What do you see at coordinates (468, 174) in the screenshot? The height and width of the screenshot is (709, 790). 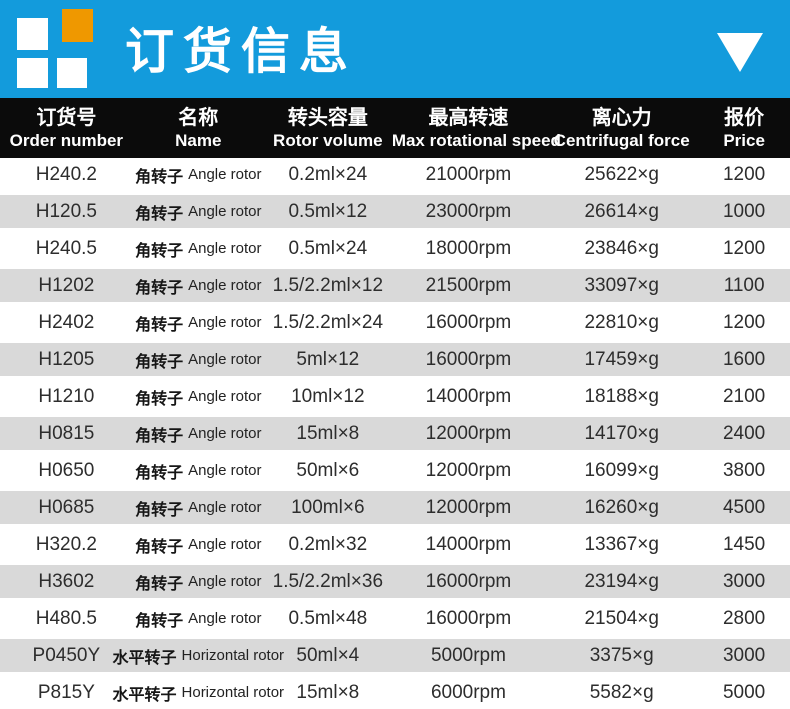 I see `max-speed-cell: 21000rpm` at bounding box center [468, 174].